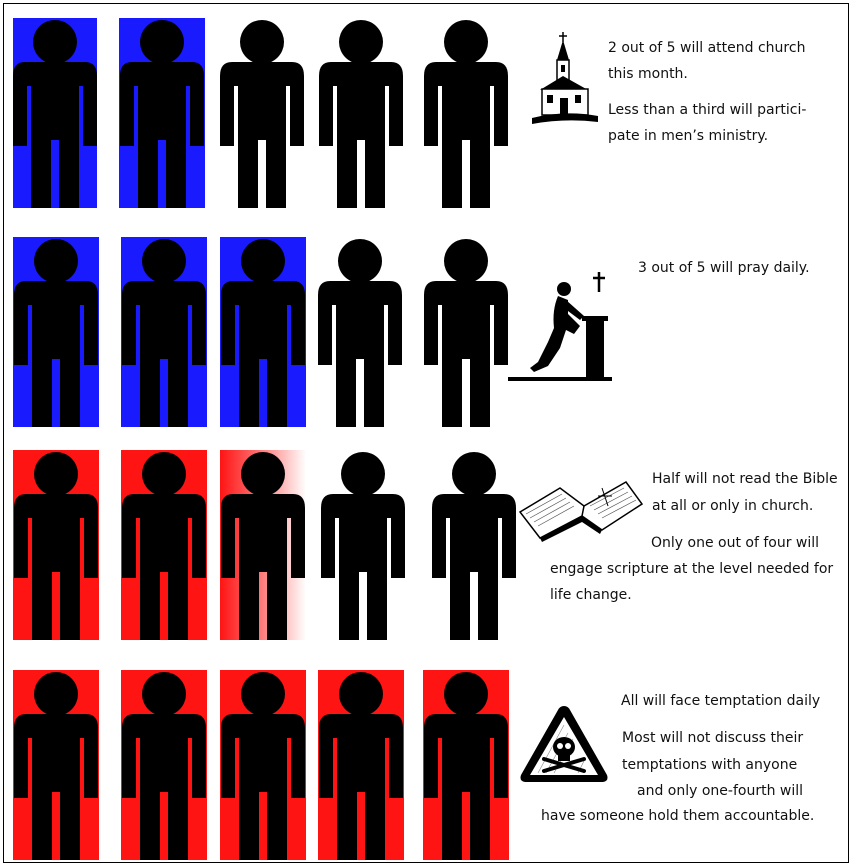 Image resolution: width=854 pixels, height=867 pixels. Describe the element at coordinates (720, 791) in the screenshot. I see `row-temptation-line-4: and only one-fourth will` at that location.